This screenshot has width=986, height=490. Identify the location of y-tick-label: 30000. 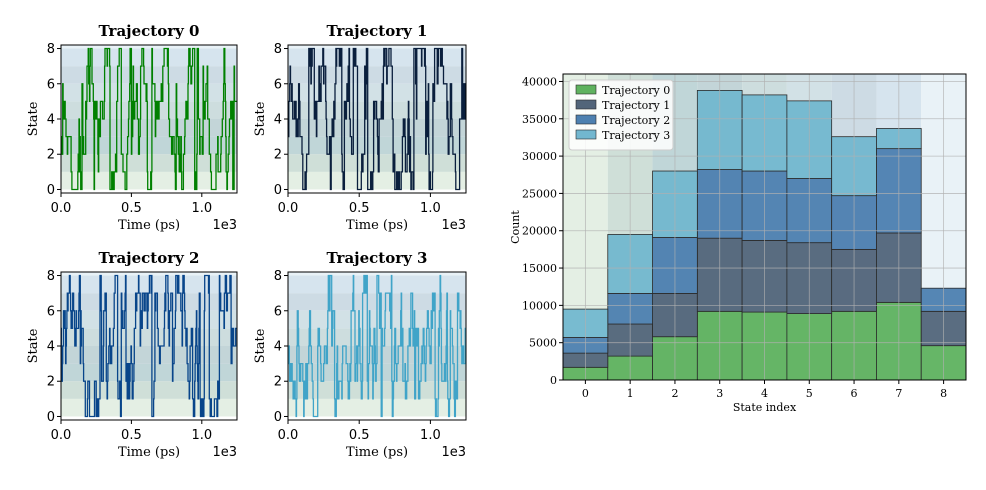
(539, 156).